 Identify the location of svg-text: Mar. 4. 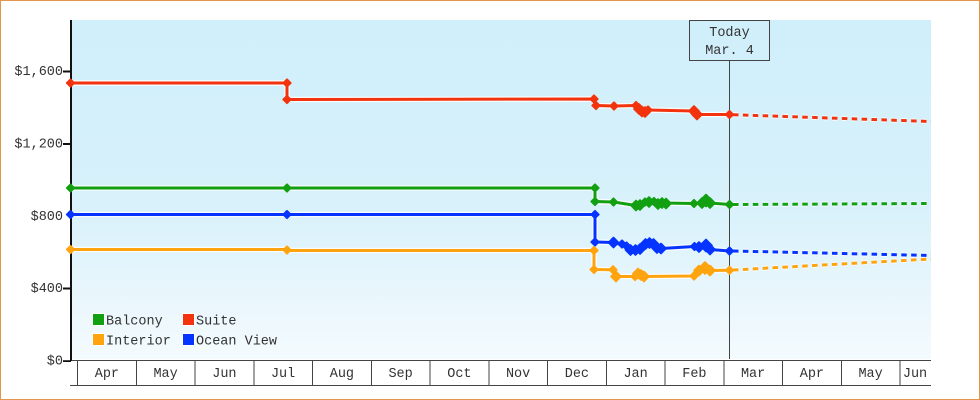
(729, 51).